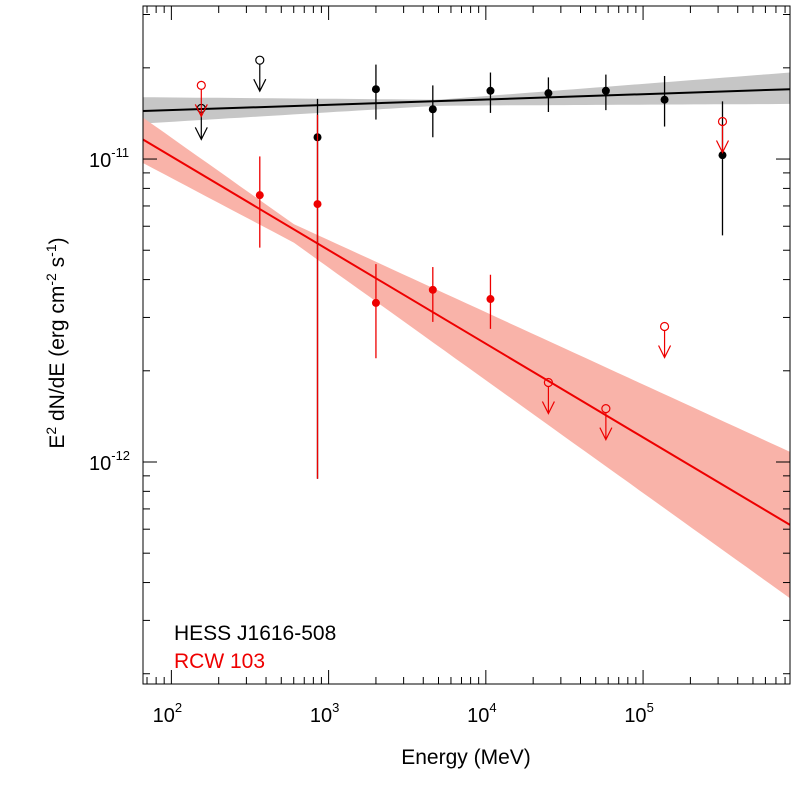 This screenshot has width=797, height=797. I want to click on x-tick-label-0: 10², so click(167, 713).